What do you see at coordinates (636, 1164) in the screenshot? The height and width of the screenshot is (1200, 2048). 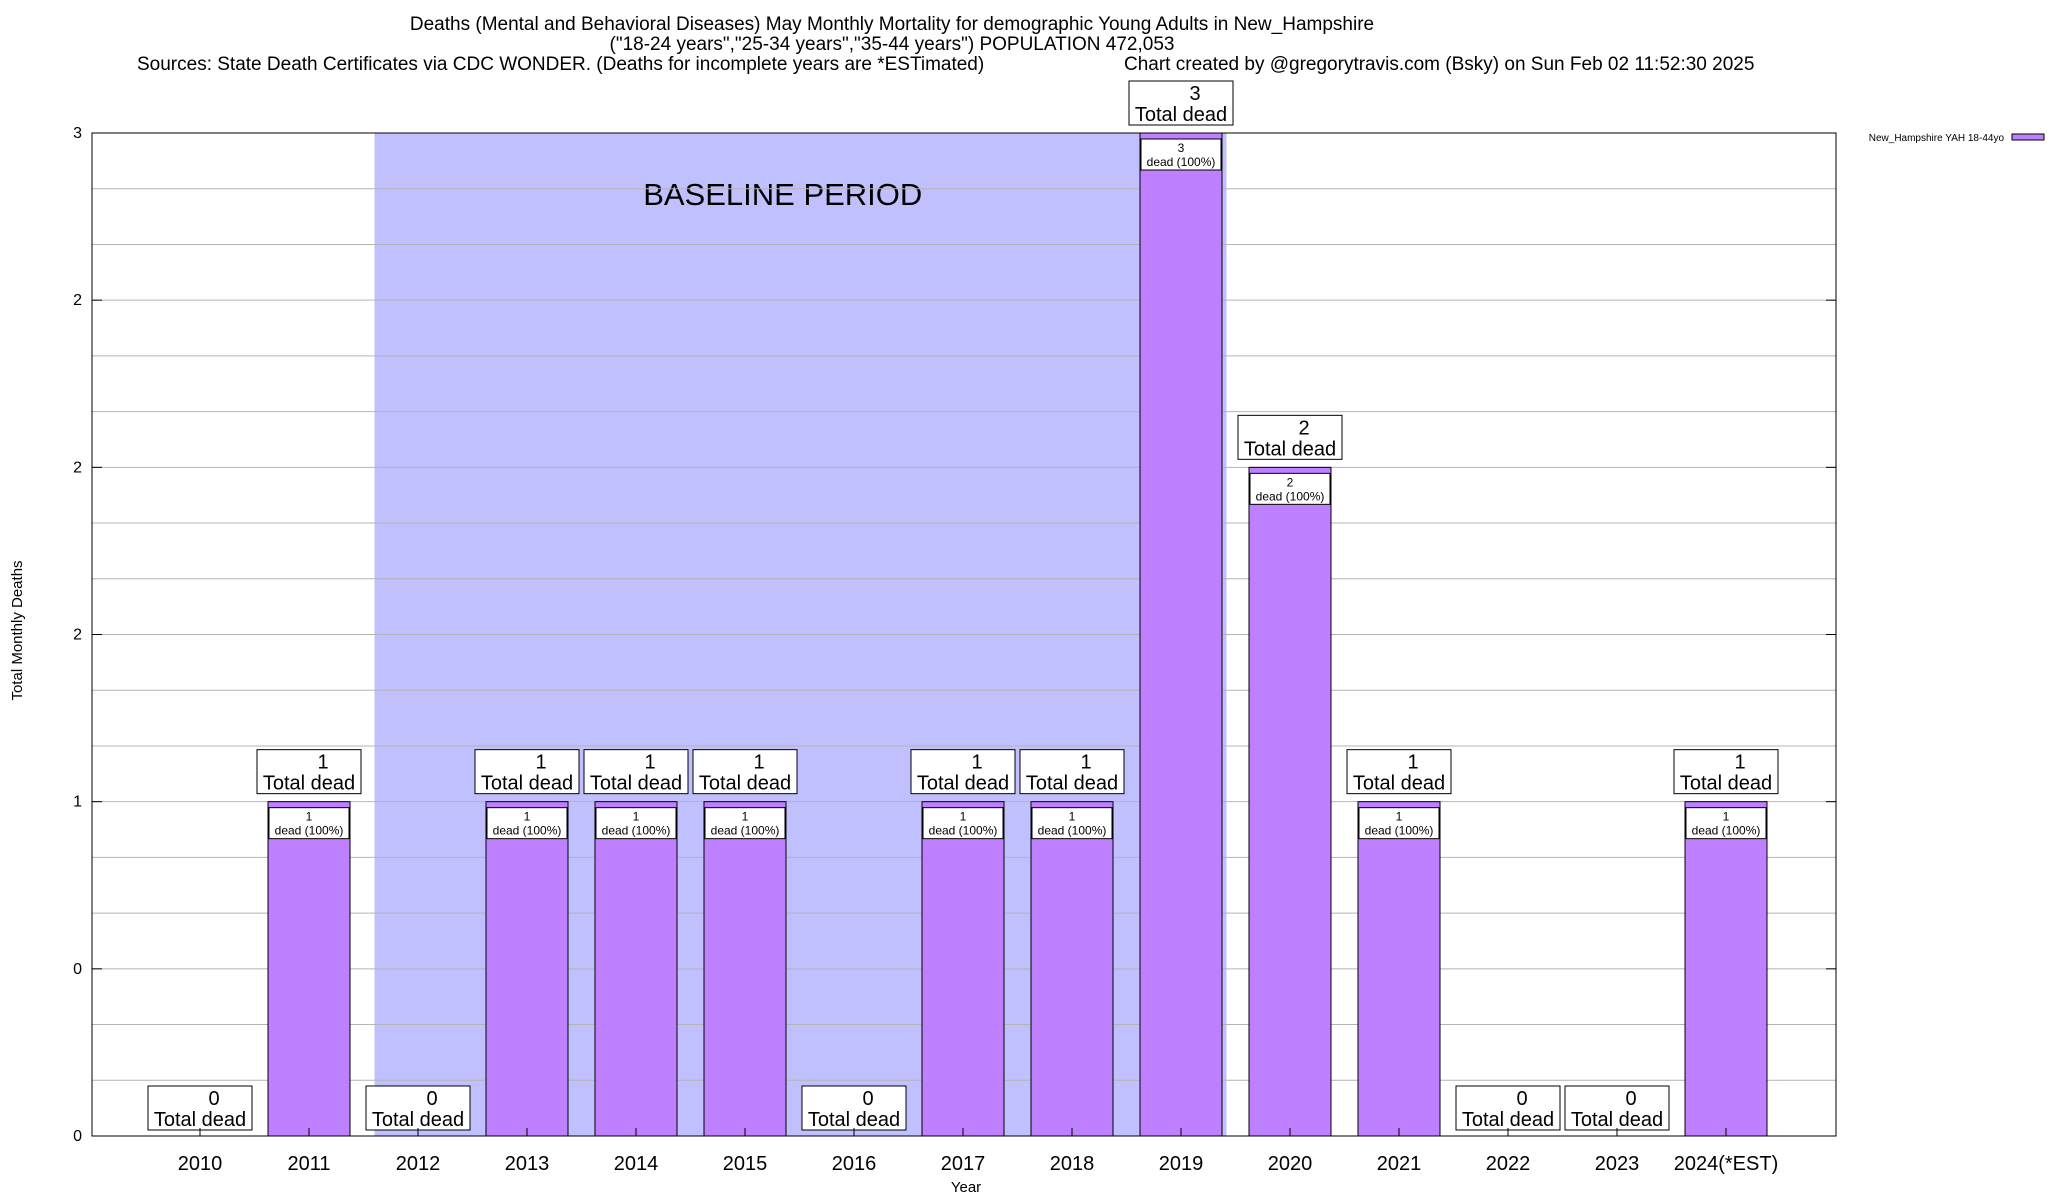 I see `x-tick-label: 2014` at bounding box center [636, 1164].